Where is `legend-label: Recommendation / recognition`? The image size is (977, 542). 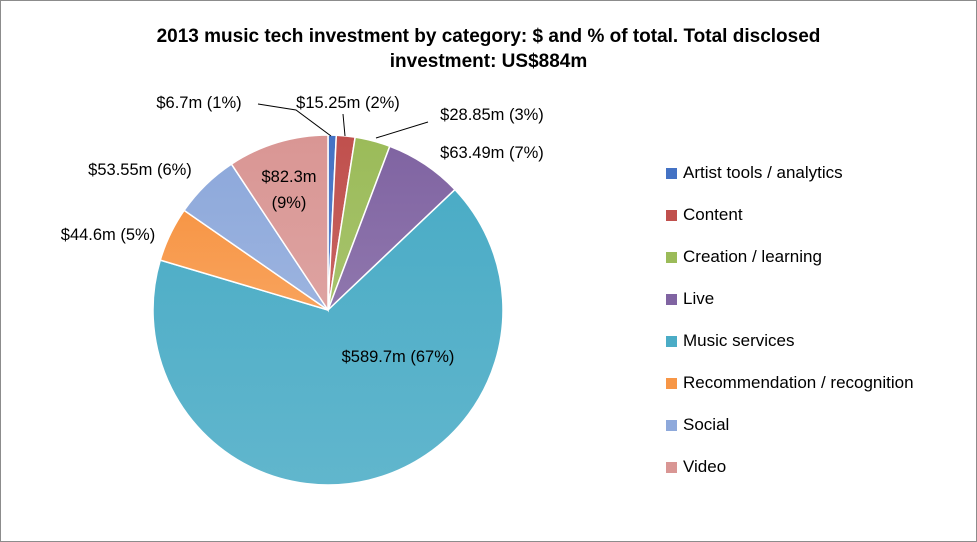
legend-label: Recommendation / recognition is located at coordinates (798, 382).